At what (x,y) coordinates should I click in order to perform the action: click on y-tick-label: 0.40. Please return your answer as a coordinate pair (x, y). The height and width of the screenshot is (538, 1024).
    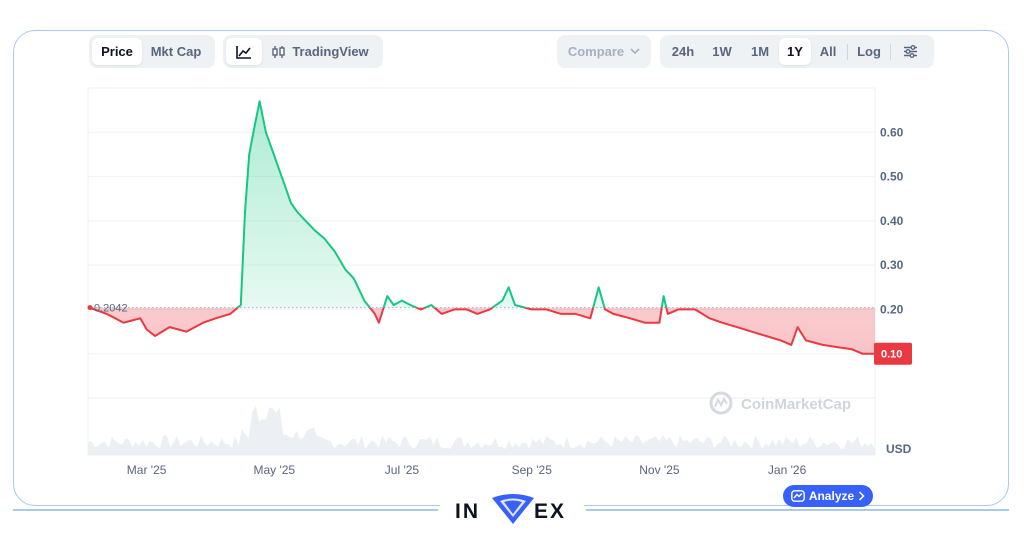
    Looking at the image, I should click on (892, 221).